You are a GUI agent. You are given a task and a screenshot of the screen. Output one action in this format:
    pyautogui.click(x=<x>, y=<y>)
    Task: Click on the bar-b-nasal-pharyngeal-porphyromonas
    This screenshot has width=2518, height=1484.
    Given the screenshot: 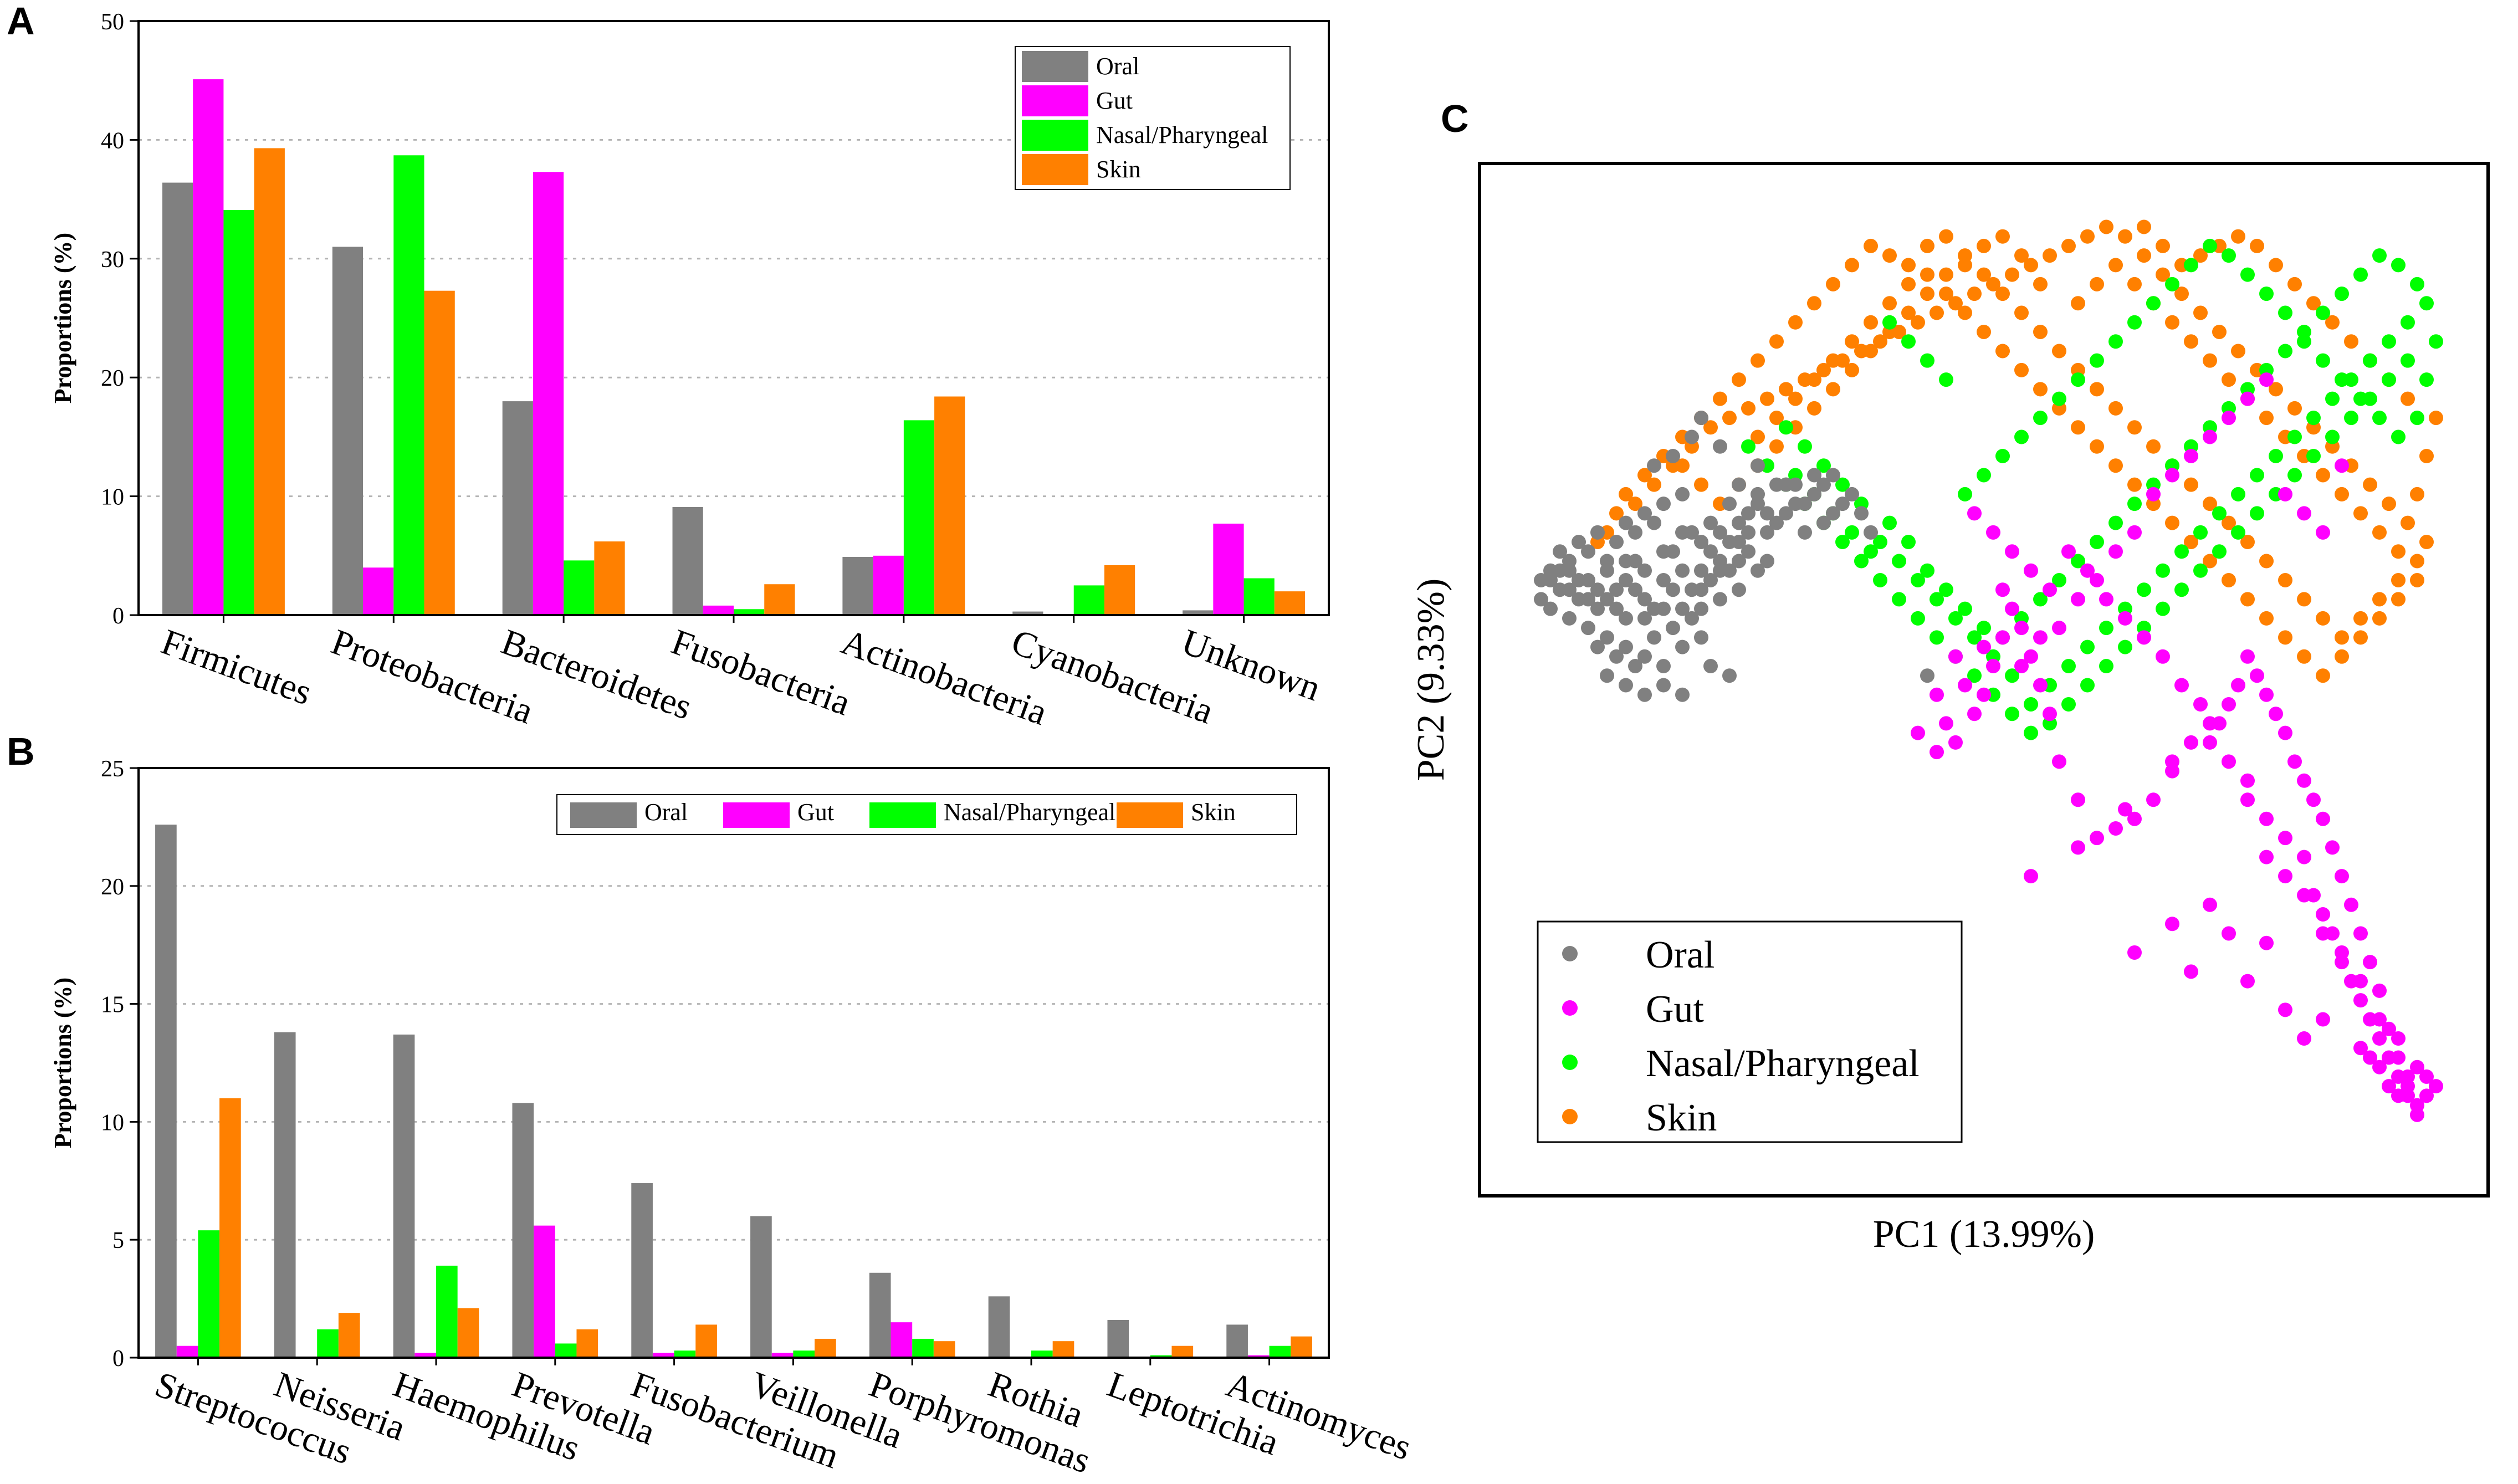 What is the action you would take?
    pyautogui.click(x=923, y=1348)
    